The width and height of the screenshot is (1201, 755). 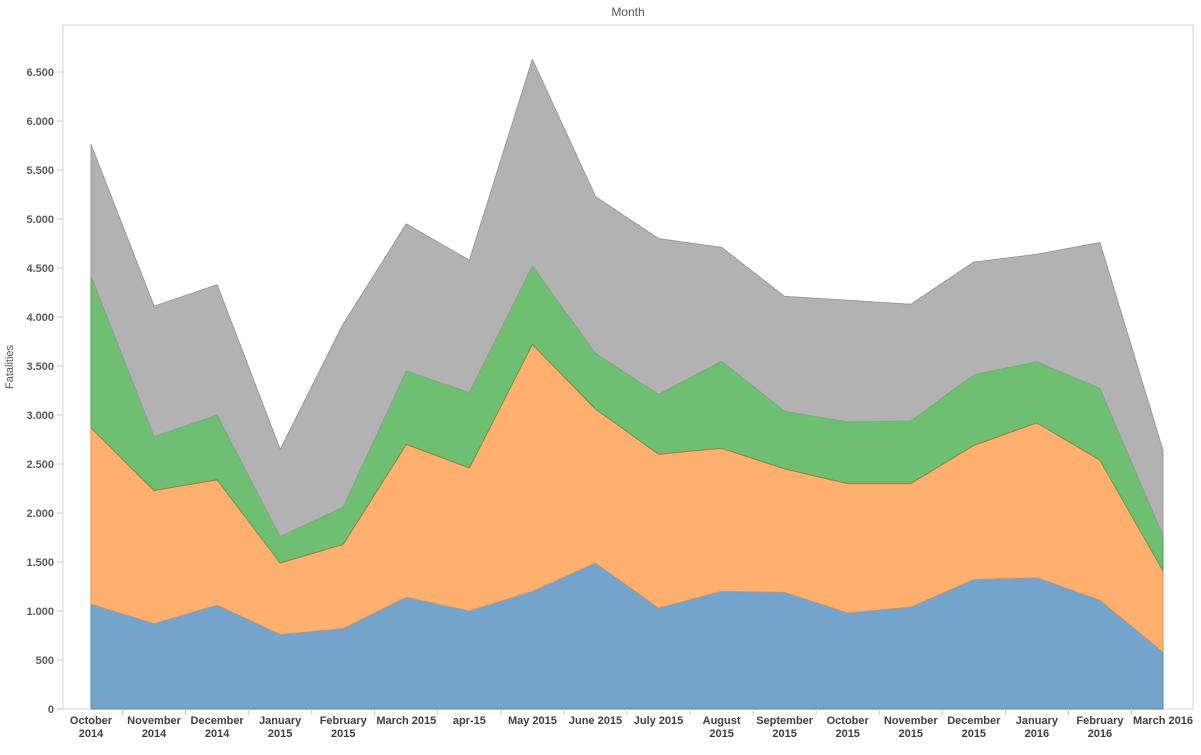 What do you see at coordinates (722, 727) in the screenshot?
I see `x-tick-label: August 2015` at bounding box center [722, 727].